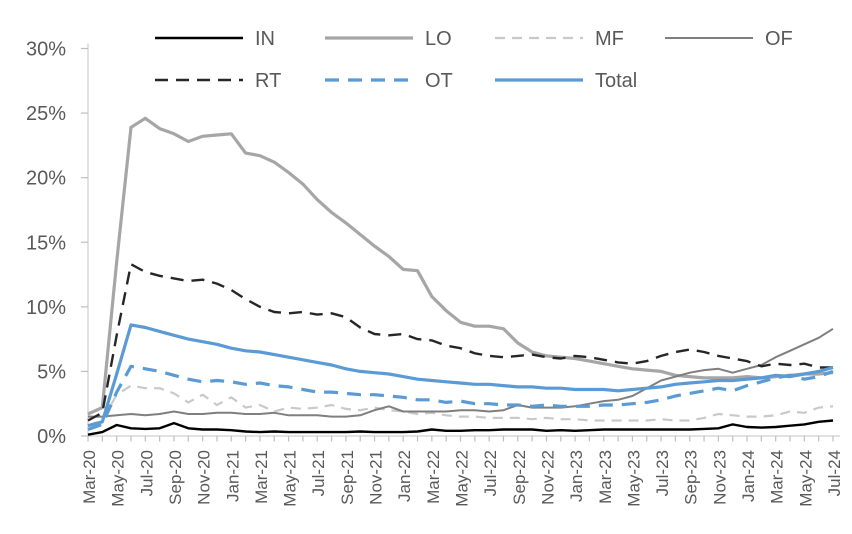 The image size is (852, 534). I want to click on x-tick-label: May-20, so click(118, 478).